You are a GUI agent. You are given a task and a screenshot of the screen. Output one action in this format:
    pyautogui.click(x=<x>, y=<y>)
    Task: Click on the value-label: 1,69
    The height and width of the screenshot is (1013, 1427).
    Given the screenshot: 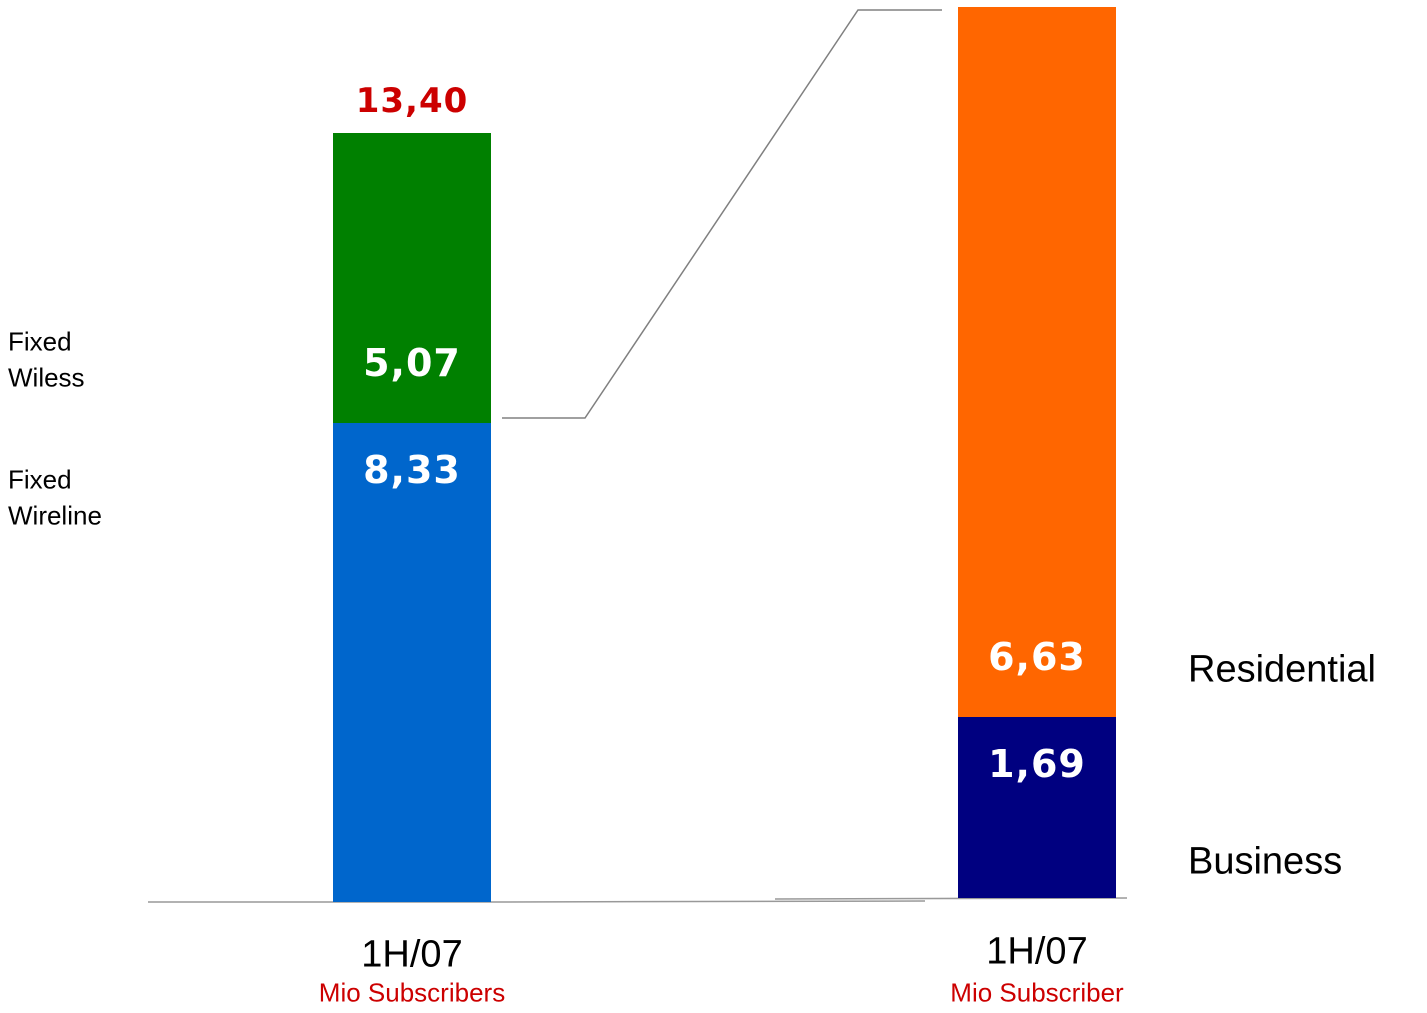 What is the action you would take?
    pyautogui.click(x=1037, y=763)
    